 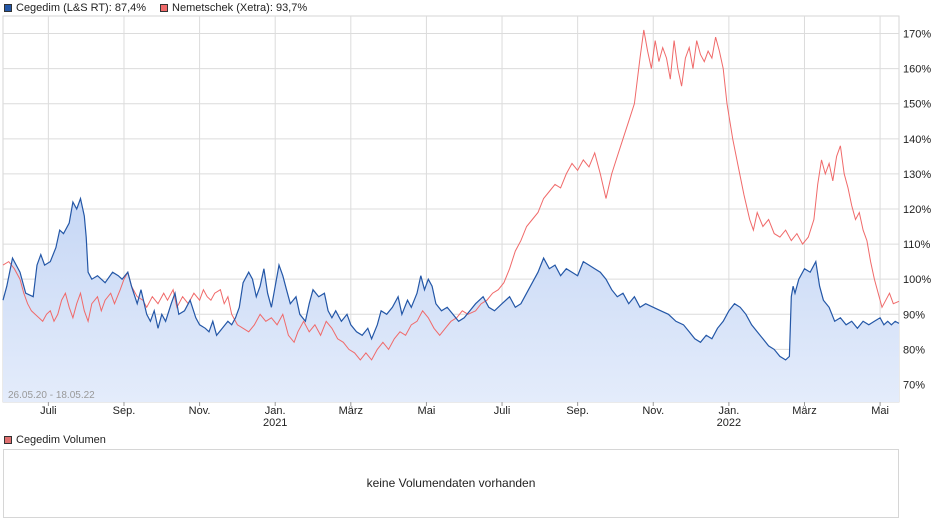 What do you see at coordinates (240, 8) in the screenshot?
I see `legend-label-nemetschek: Nemetschek (Xetra): 93,7%` at bounding box center [240, 8].